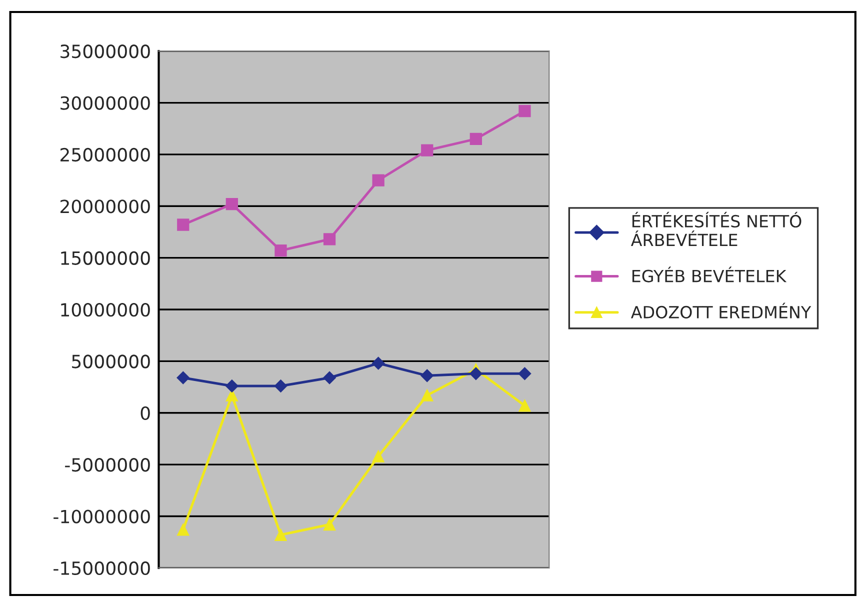 The image size is (858, 601). Describe the element at coordinates (145, 413) in the screenshot. I see `y-tick-label: 0` at that location.